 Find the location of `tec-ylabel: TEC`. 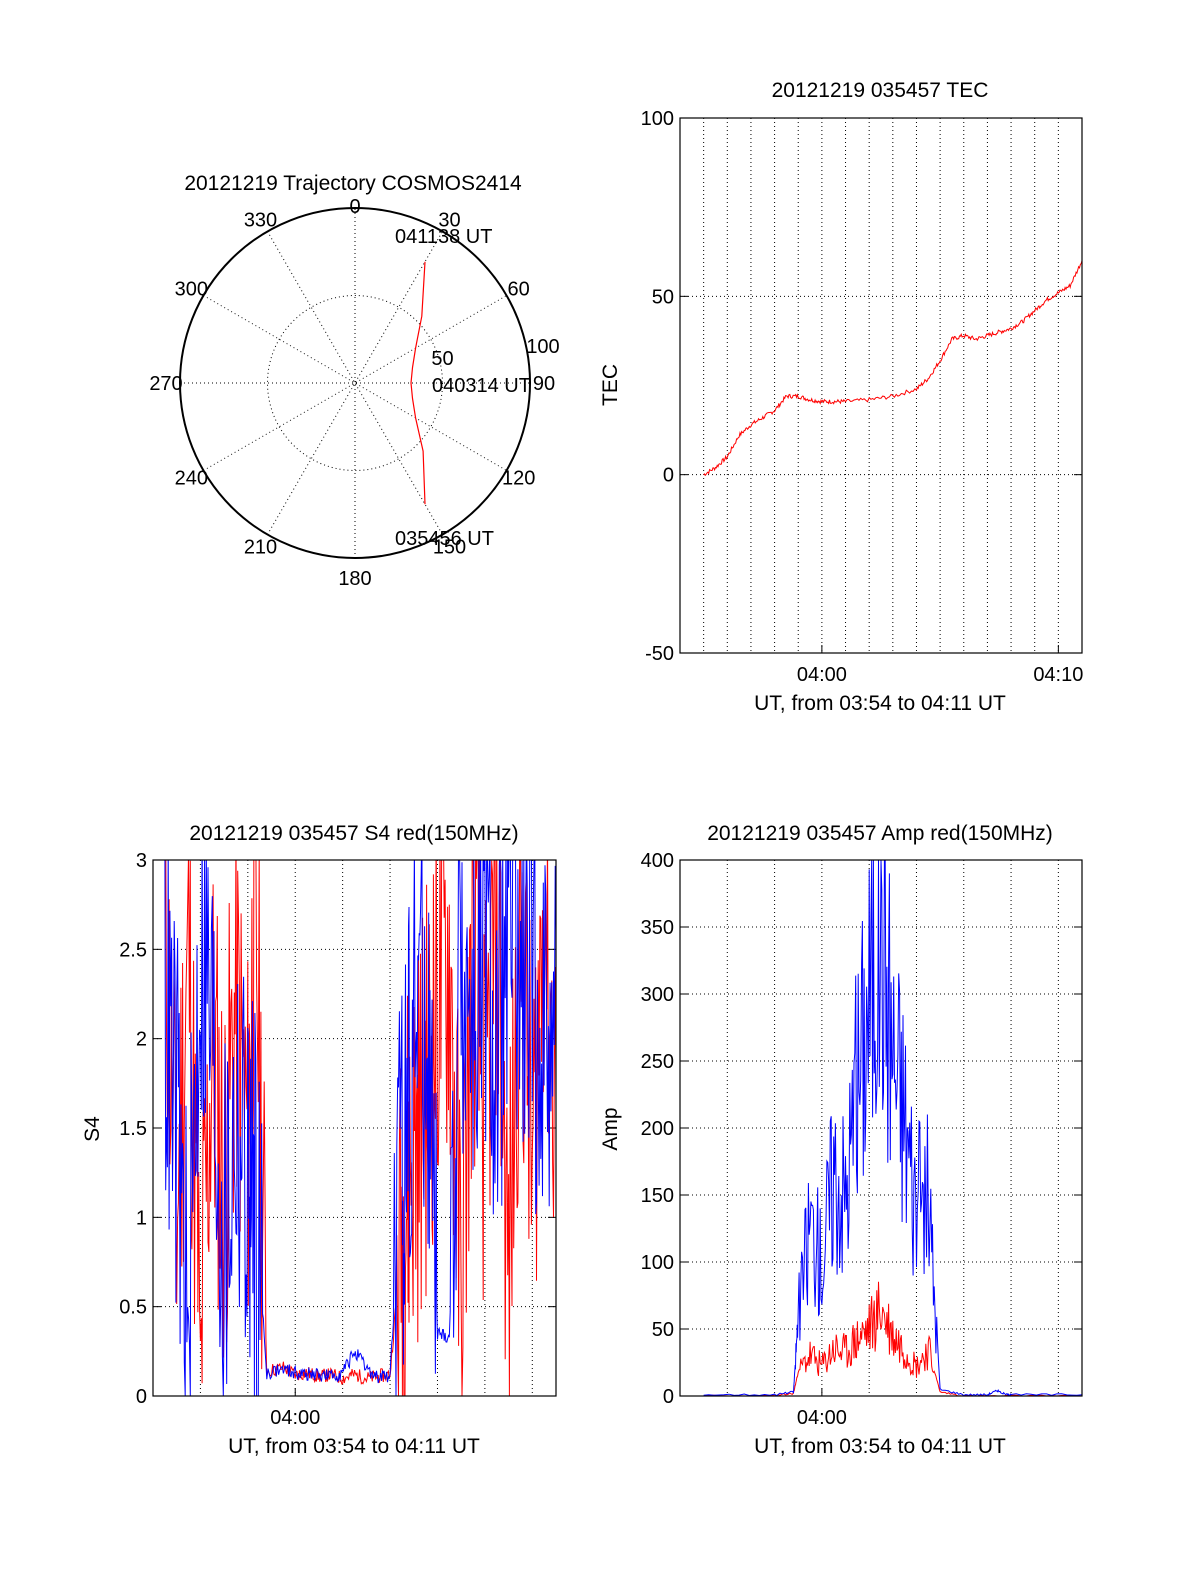

tec-ylabel: TEC is located at coordinates (610, 385).